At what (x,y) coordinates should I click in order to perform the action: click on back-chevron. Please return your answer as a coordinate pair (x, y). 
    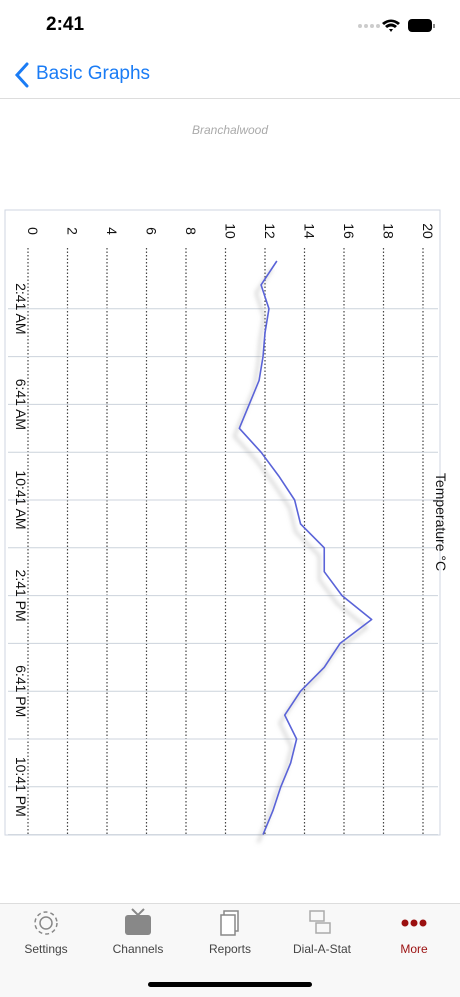
    Looking at the image, I should click on (22, 75).